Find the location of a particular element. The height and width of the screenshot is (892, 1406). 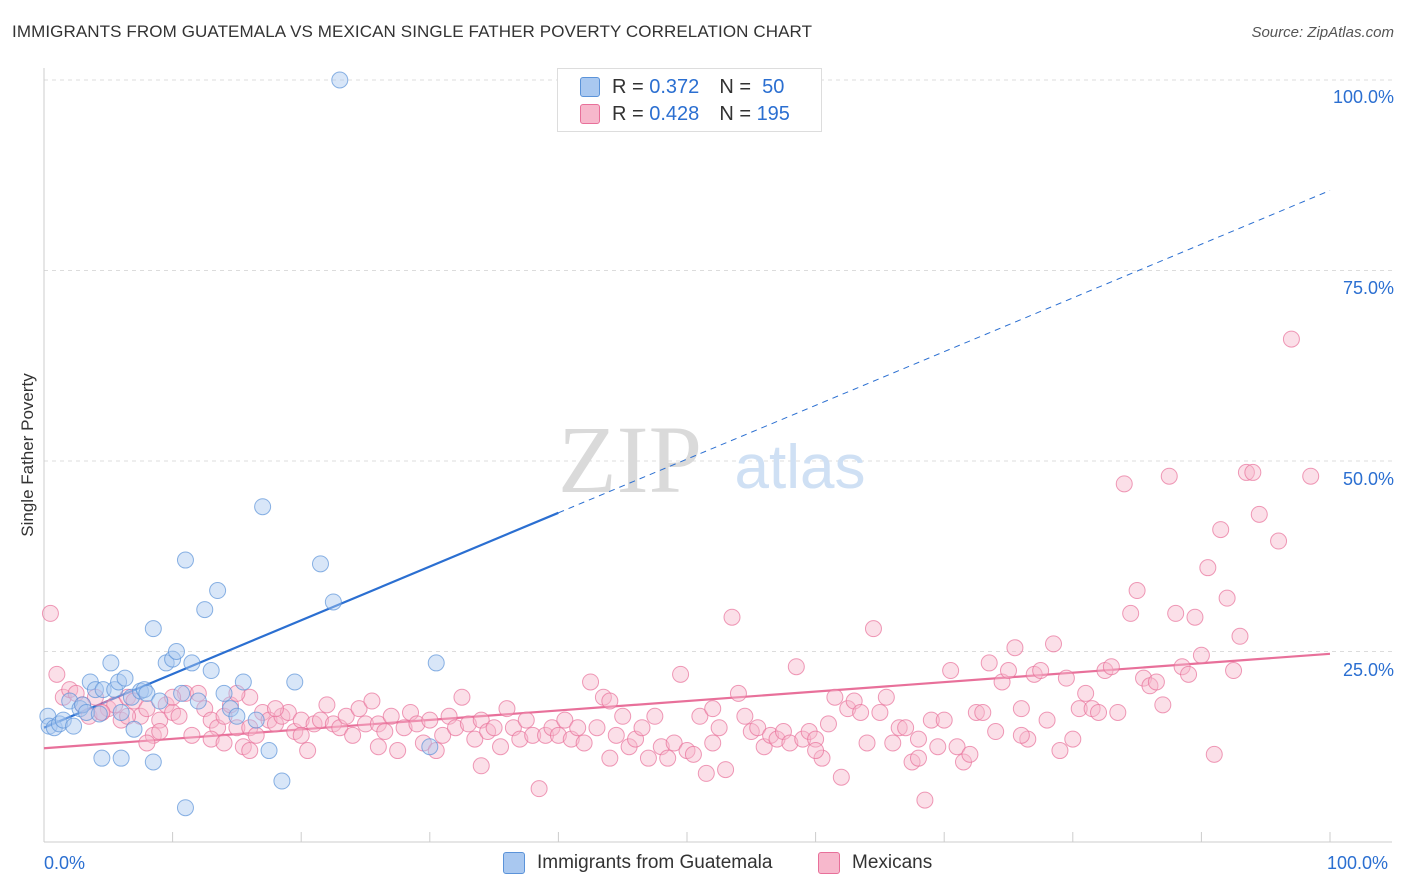

legend-item-mexicans: Mexicans is located at coordinates (875, 863).